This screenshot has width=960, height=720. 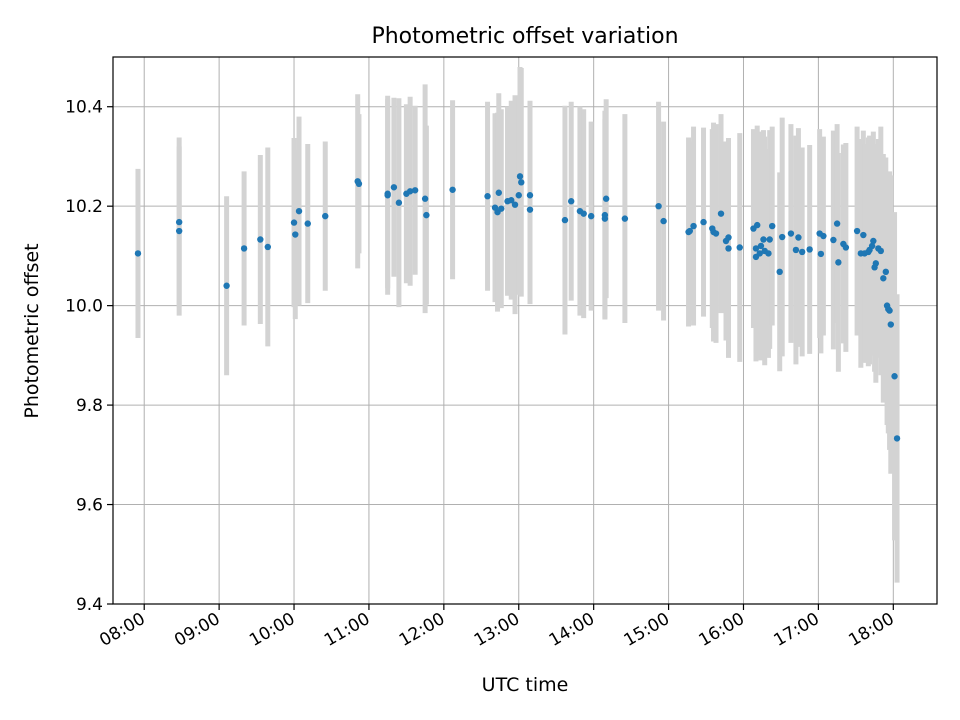 I want to click on y-axis-label: Photometric offset, so click(x=32, y=330).